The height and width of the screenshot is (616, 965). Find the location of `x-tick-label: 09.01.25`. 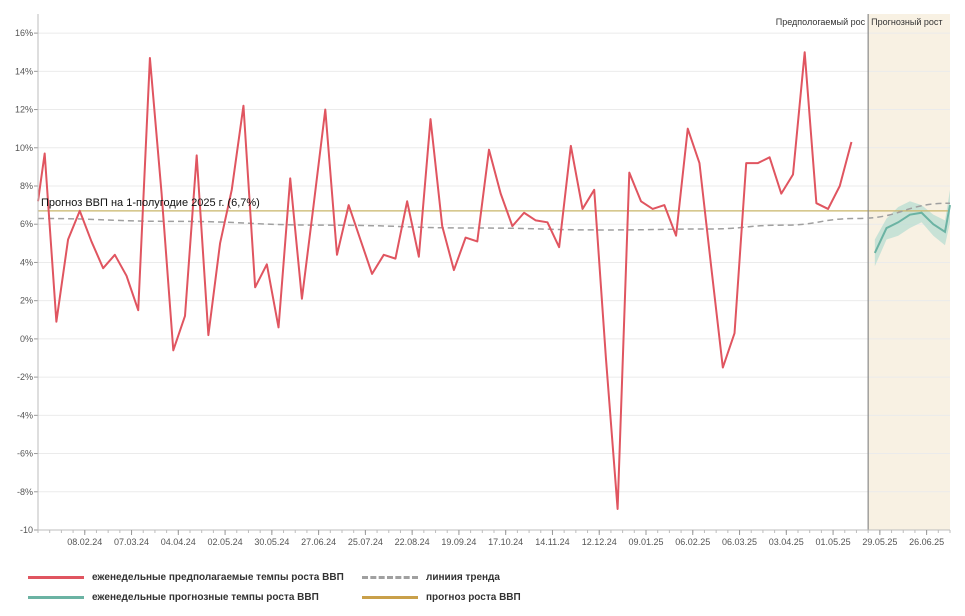

x-tick-label: 09.01.25 is located at coordinates (645, 542).